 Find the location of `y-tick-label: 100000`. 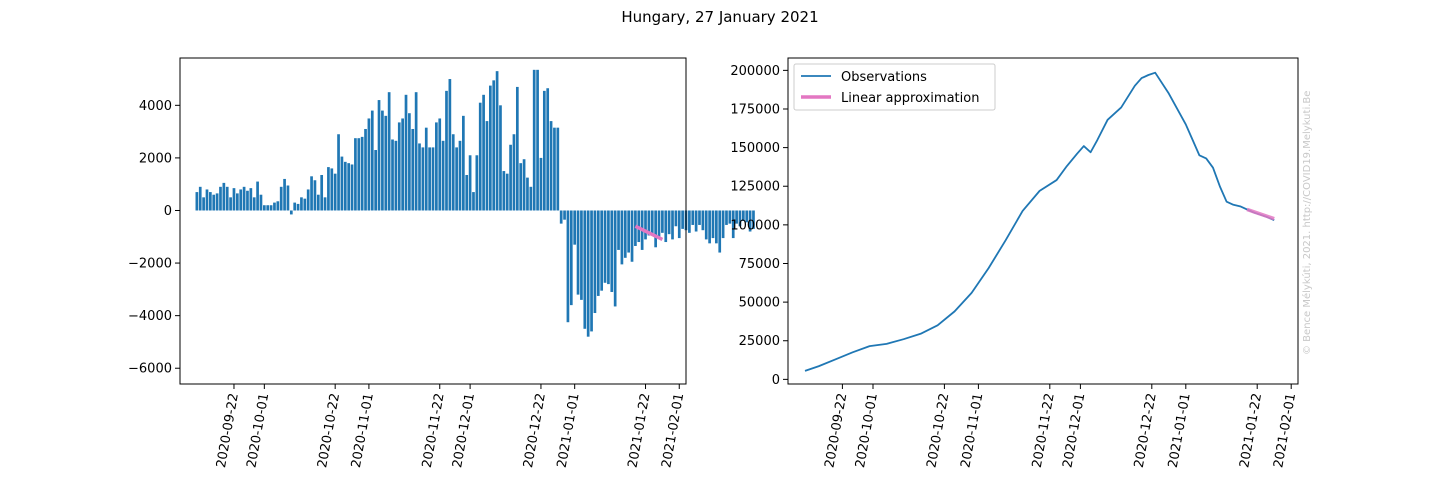

y-tick-label: 100000 is located at coordinates (755, 225).